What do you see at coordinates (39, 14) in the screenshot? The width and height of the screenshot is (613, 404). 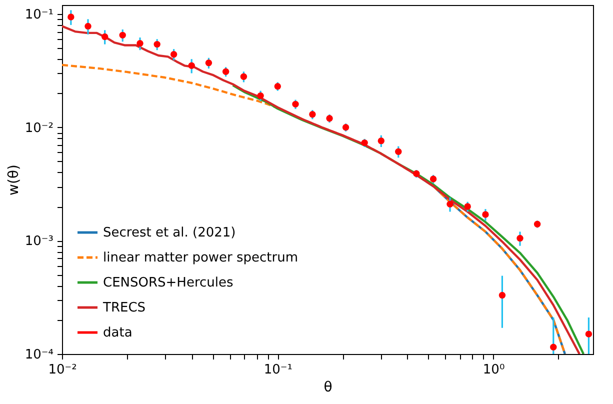 I see `y-tick-label: 10⁻¹` at bounding box center [39, 14].